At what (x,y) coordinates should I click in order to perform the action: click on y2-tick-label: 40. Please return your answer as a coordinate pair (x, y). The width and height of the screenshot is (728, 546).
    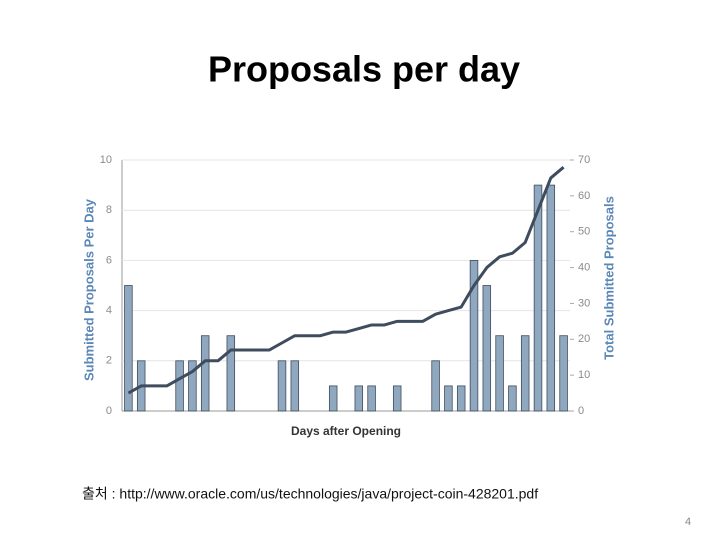
    Looking at the image, I should click on (584, 267).